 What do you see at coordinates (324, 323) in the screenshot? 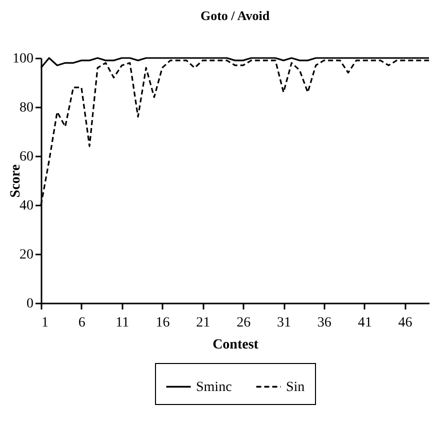
I see `x-tick-label: 36` at bounding box center [324, 323].